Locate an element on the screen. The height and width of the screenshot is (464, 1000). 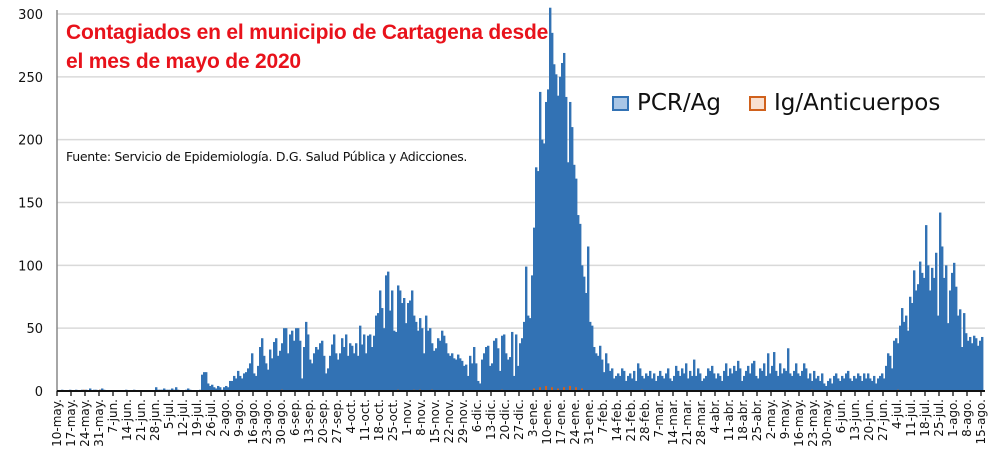
x-tick-label: 22-nov. is located at coordinates (449, 421).